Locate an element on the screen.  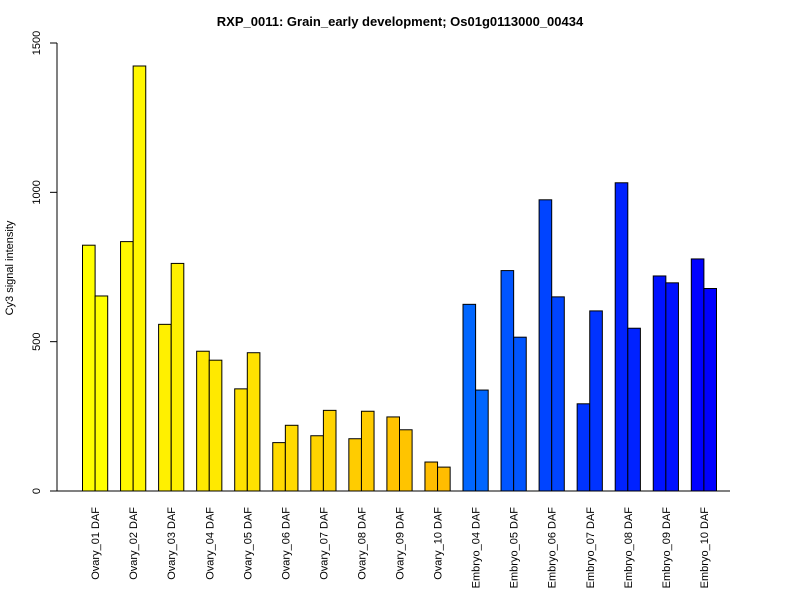
category-label: Ovary_06 DAF is located at coordinates (286, 543).